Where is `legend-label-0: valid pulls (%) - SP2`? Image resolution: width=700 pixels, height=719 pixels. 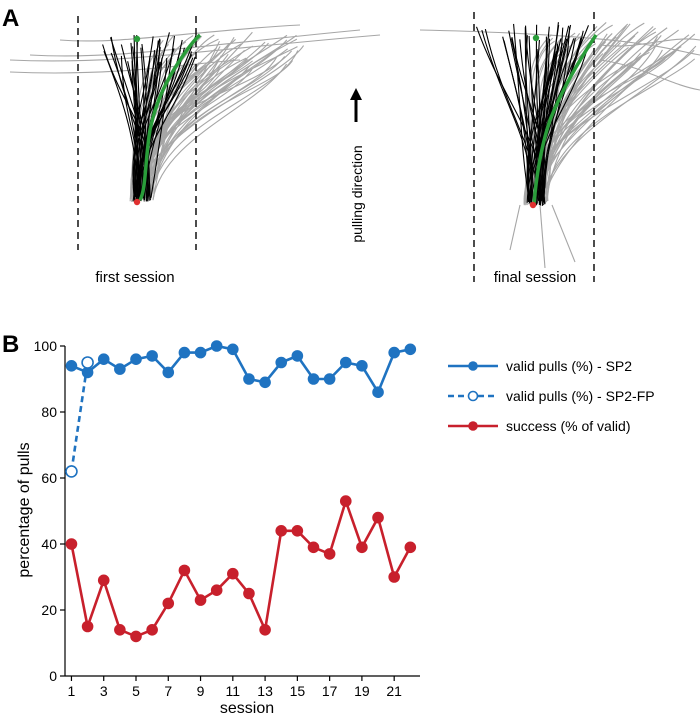 legend-label-0: valid pulls (%) - SP2 is located at coordinates (569, 366).